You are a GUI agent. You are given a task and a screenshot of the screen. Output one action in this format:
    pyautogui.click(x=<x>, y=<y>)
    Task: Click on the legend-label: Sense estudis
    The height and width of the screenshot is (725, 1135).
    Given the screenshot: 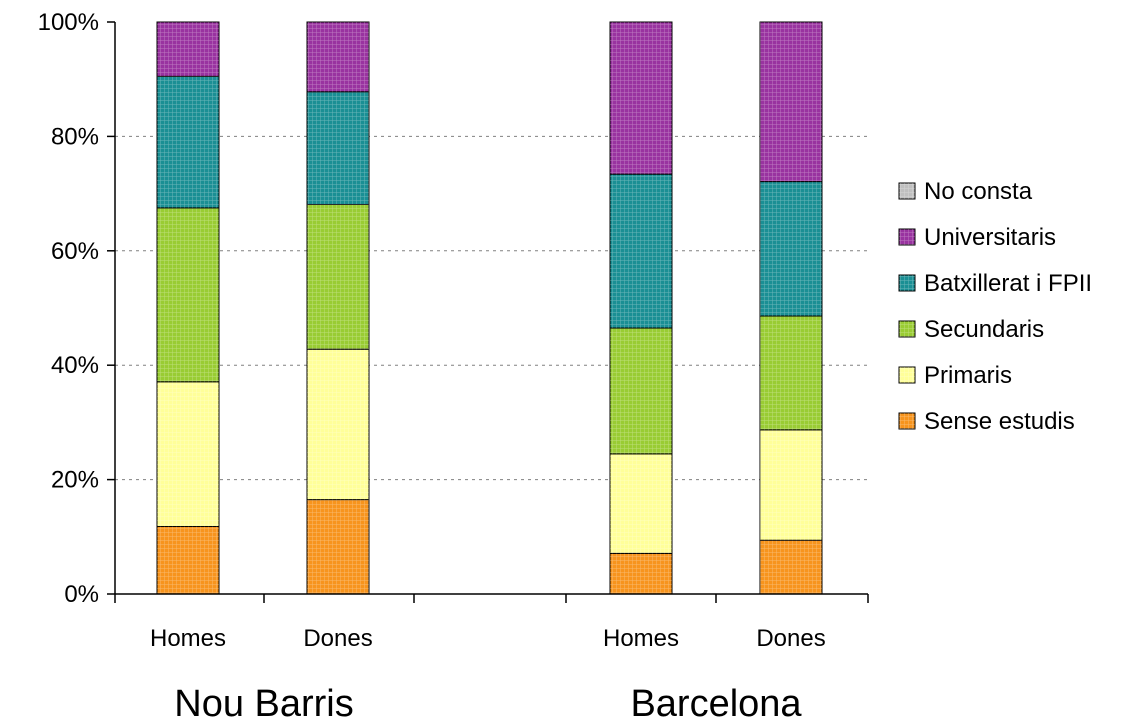 What is the action you would take?
    pyautogui.click(x=999, y=421)
    